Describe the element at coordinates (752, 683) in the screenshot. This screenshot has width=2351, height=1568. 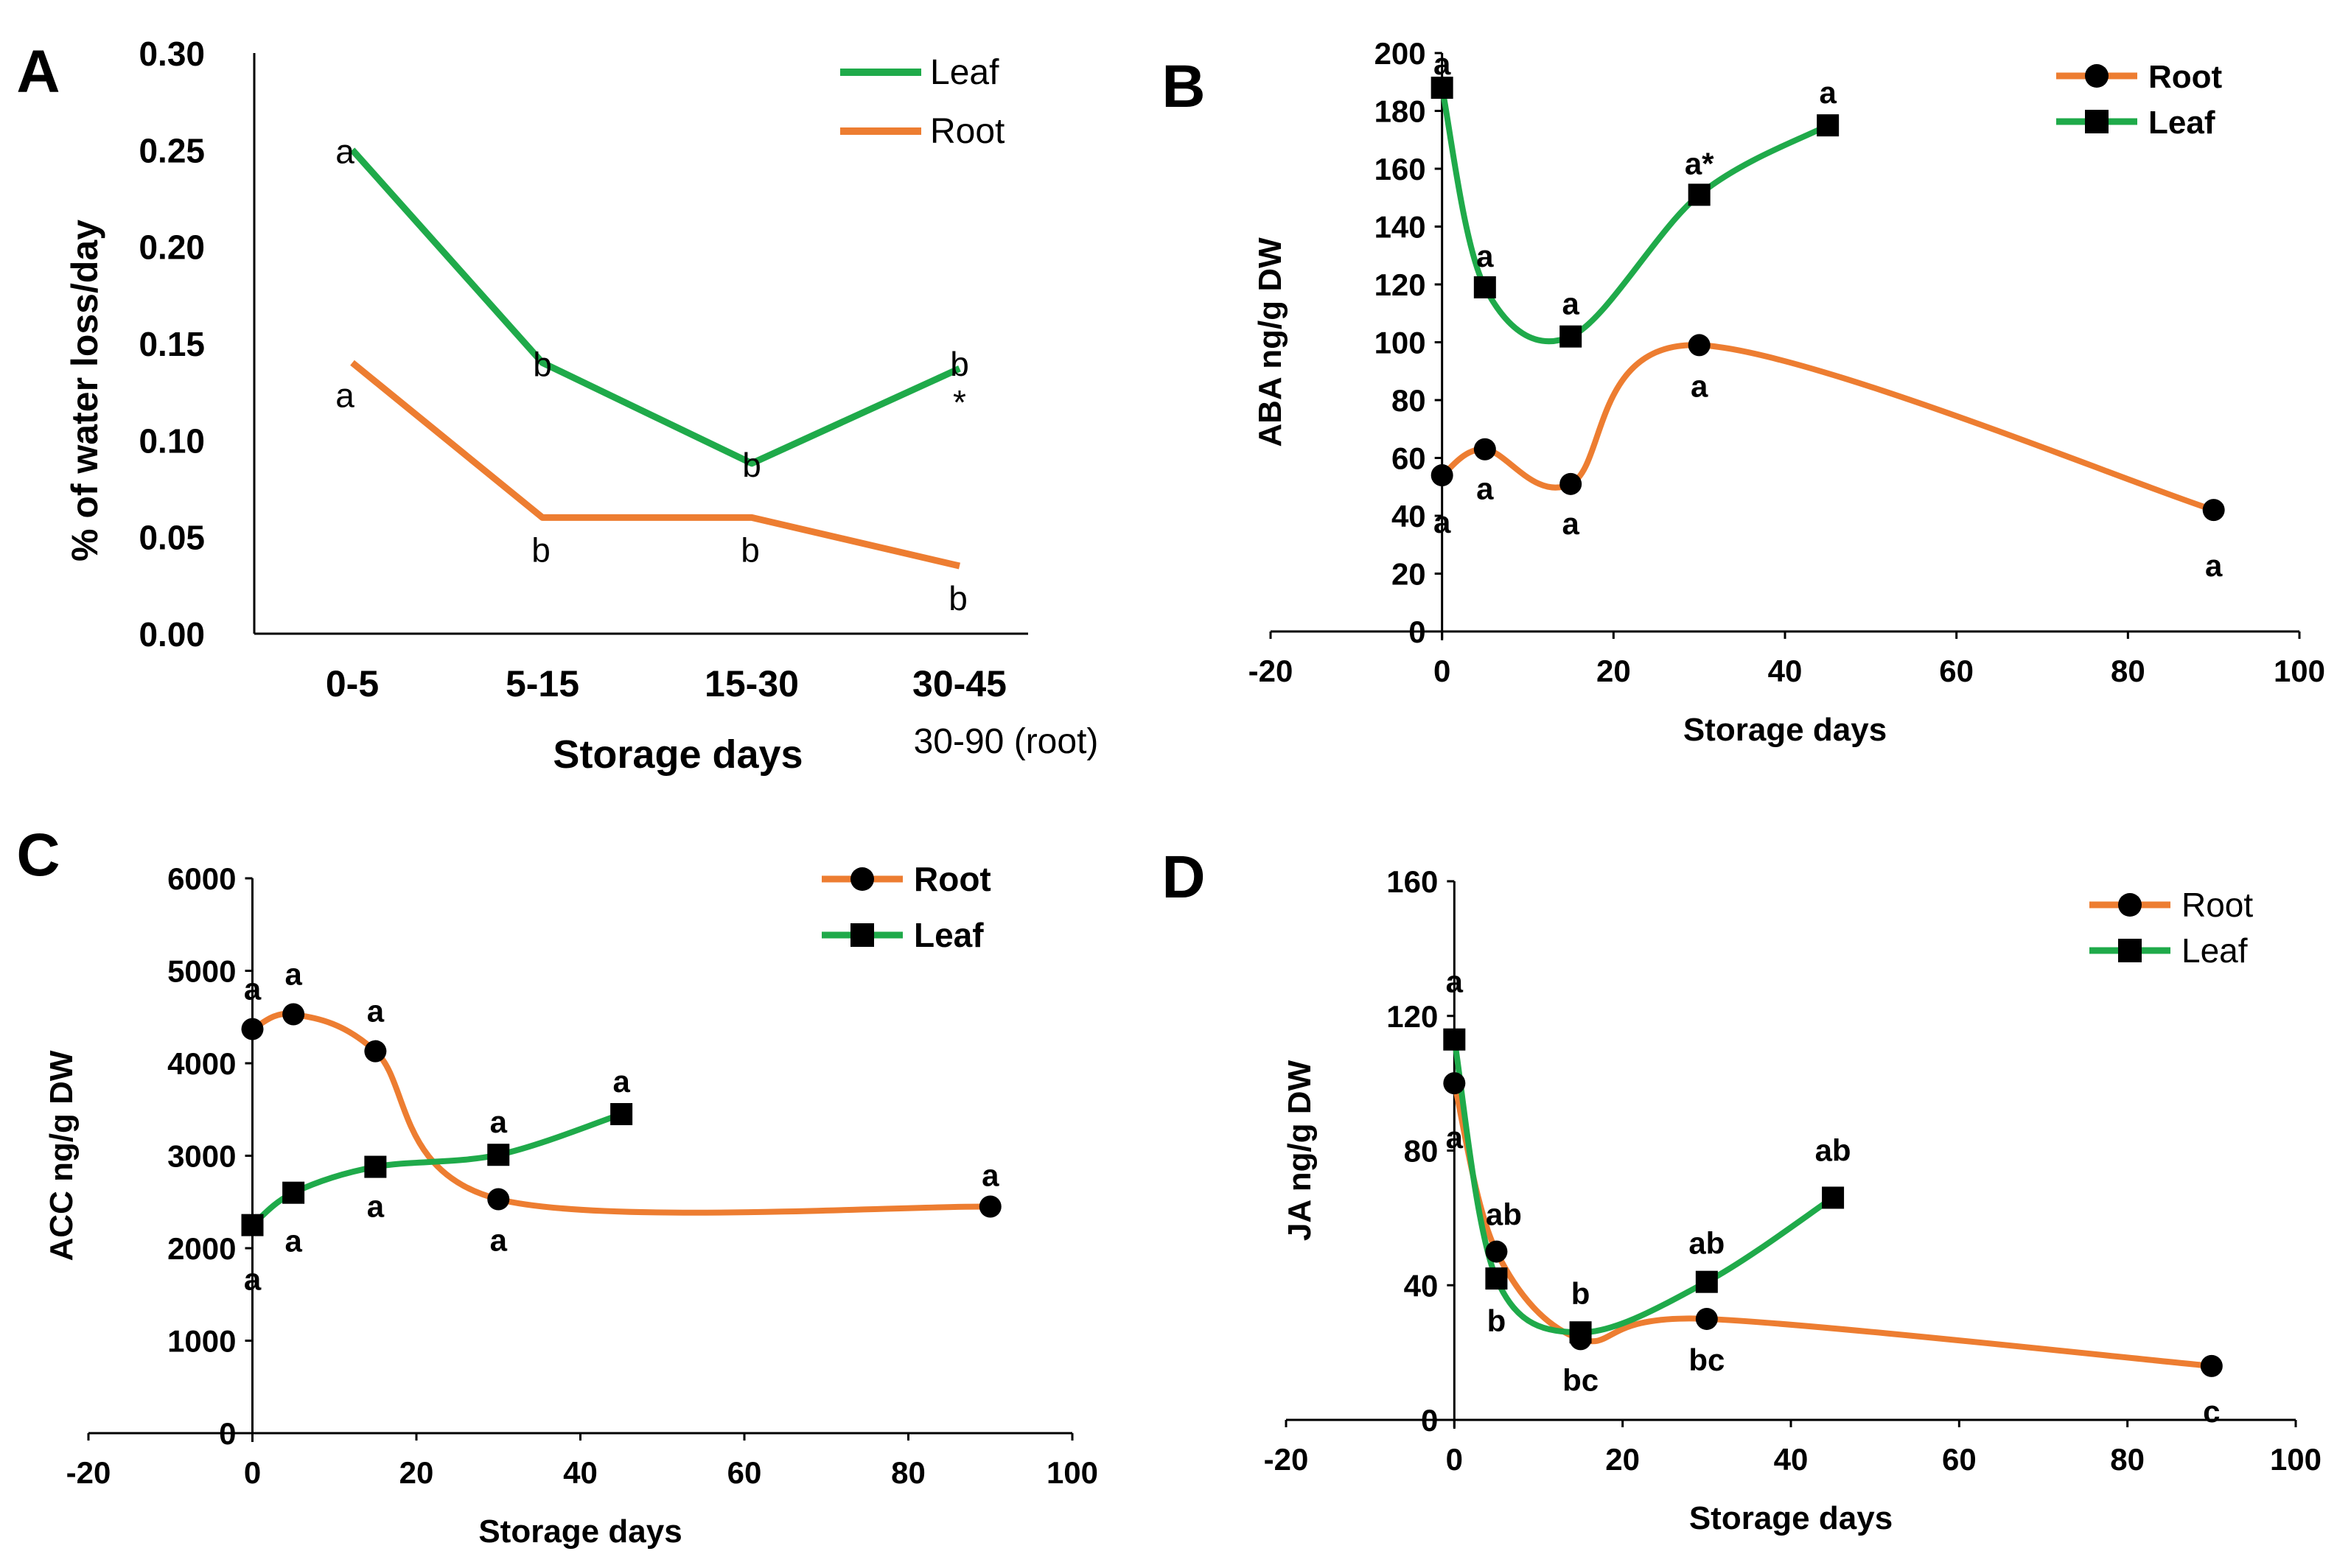
I see `x-tick-label: 15-30` at that location.